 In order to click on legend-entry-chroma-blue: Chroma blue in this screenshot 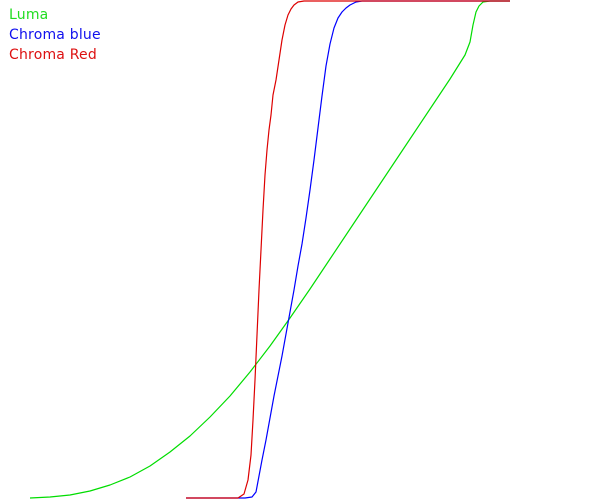, I will do `click(55, 35)`.